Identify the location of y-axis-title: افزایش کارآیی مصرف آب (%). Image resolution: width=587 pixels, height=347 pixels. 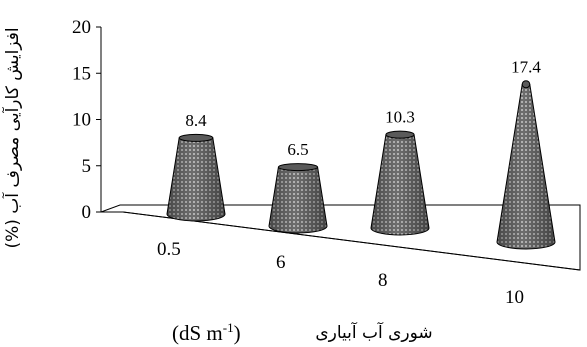
(12, 137).